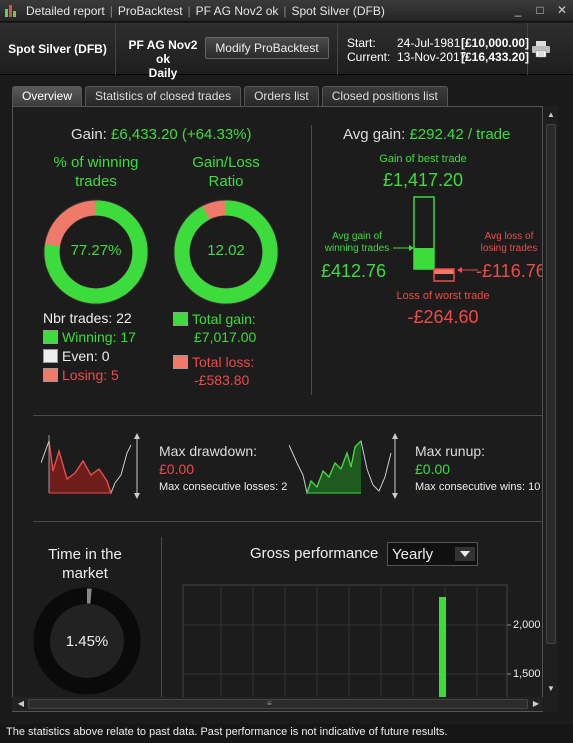 This screenshot has width=573, height=743. What do you see at coordinates (478, 487) in the screenshot?
I see `max-consecutive-wins: Max consecutive wins: 10` at bounding box center [478, 487].